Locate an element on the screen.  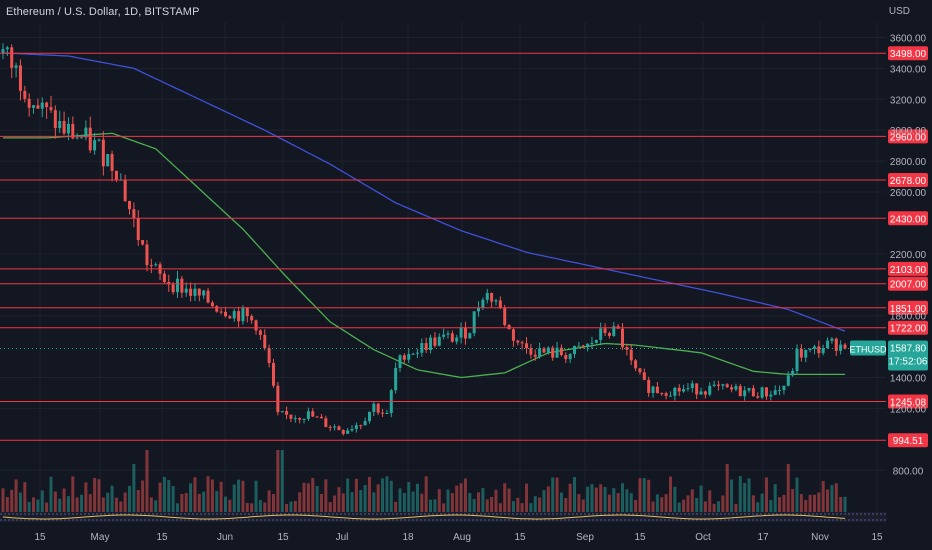
symbol-badge is located at coordinates (868, 348).